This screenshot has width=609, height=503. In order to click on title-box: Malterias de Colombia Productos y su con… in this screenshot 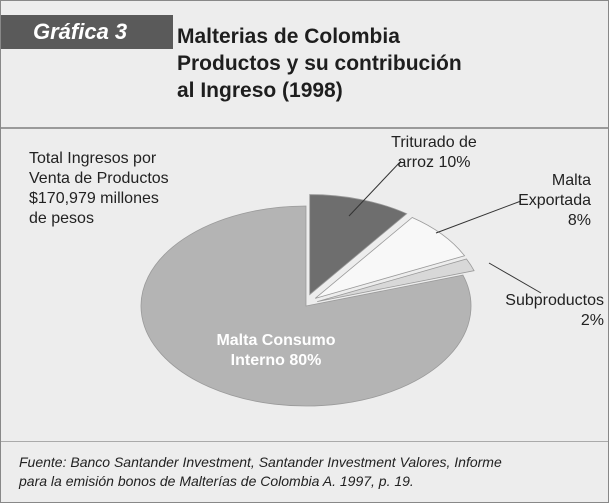, I will do `click(392, 63)`.